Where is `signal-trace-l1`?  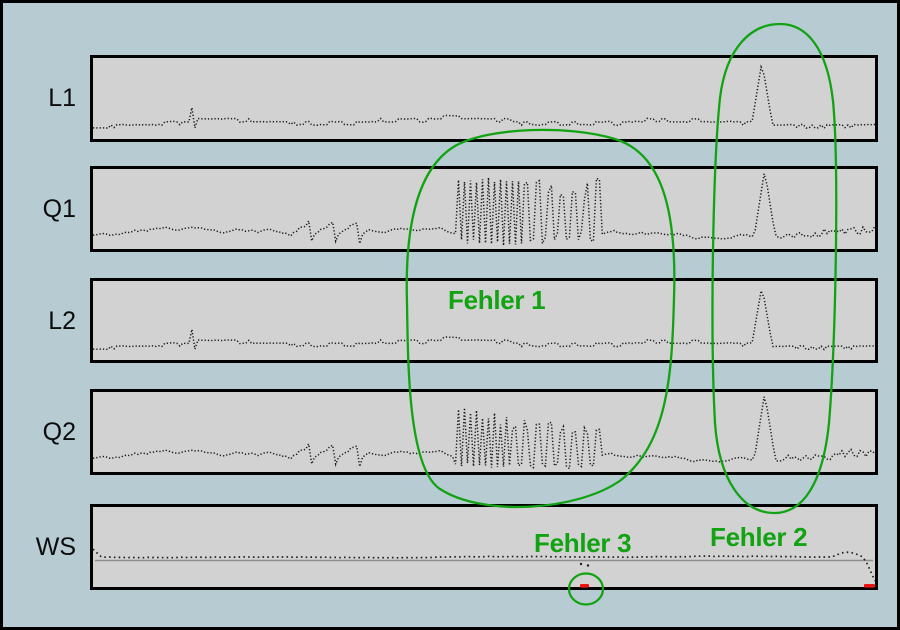 signal-trace-l1 is located at coordinates (484, 97).